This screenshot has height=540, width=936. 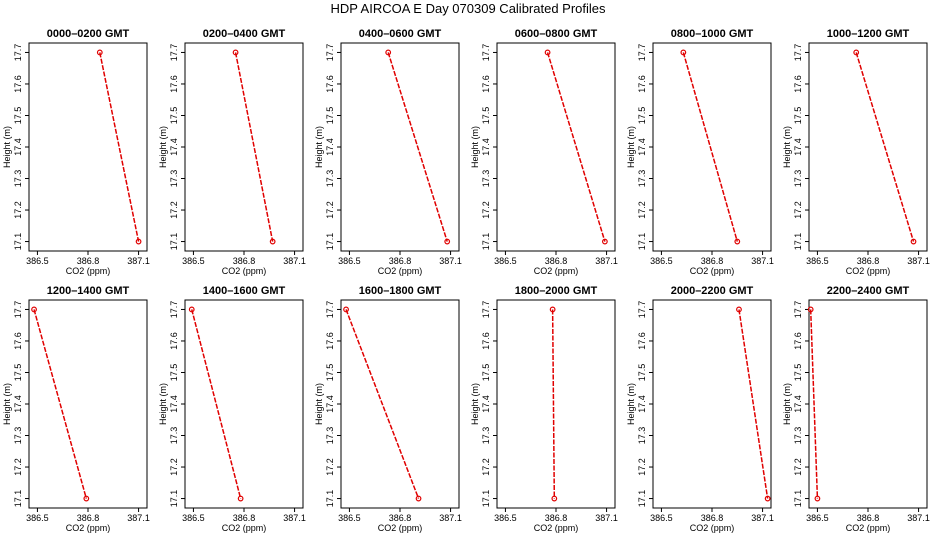 What do you see at coordinates (400, 291) in the screenshot?
I see `panel-title: 1600–1800 GMT` at bounding box center [400, 291].